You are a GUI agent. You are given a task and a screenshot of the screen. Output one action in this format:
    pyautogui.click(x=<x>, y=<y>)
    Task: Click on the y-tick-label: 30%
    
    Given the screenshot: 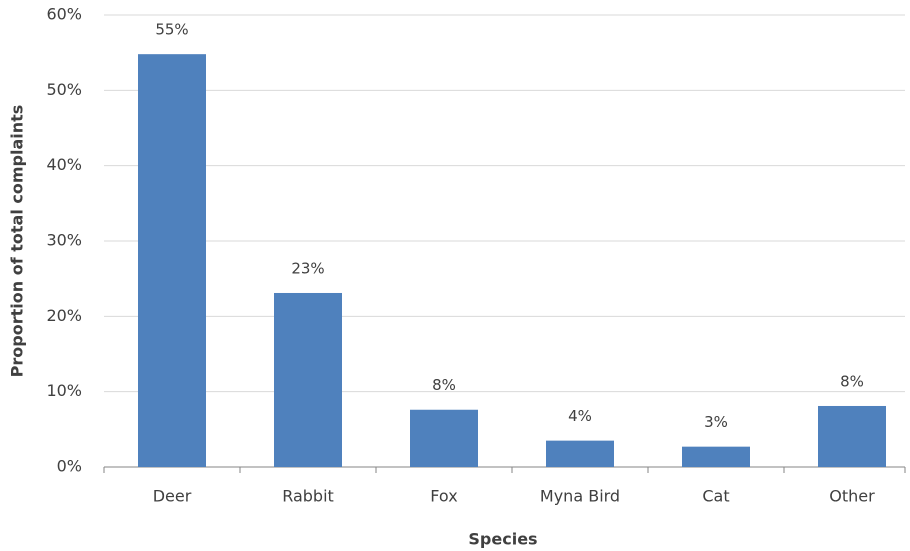 What is the action you would take?
    pyautogui.click(x=64, y=240)
    